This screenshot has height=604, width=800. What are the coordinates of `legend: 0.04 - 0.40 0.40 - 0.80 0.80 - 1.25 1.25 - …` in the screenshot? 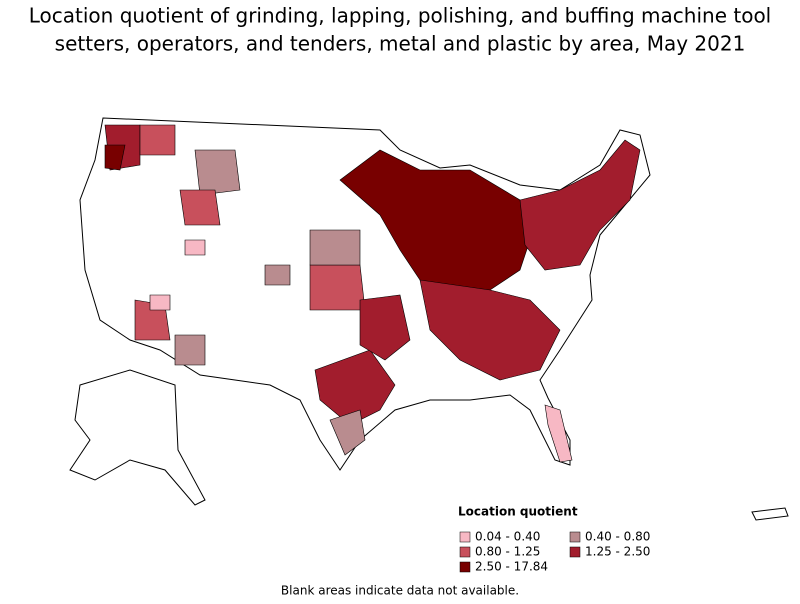 It's located at (554, 552).